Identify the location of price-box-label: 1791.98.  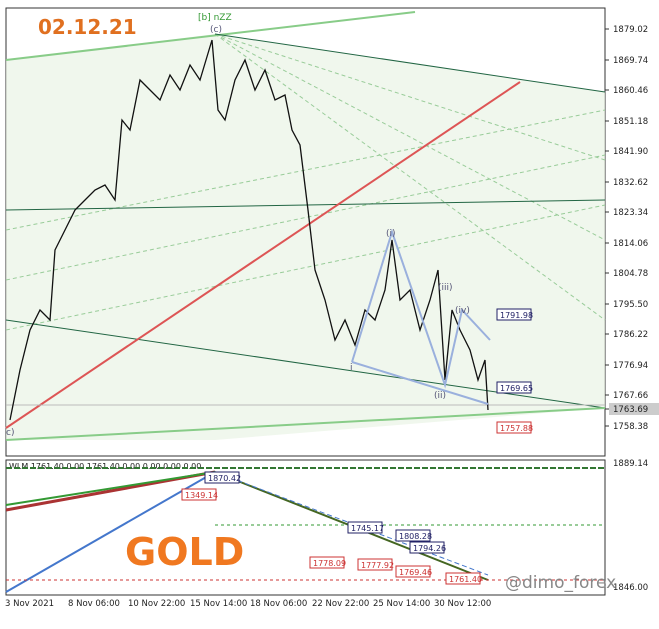
(516, 315).